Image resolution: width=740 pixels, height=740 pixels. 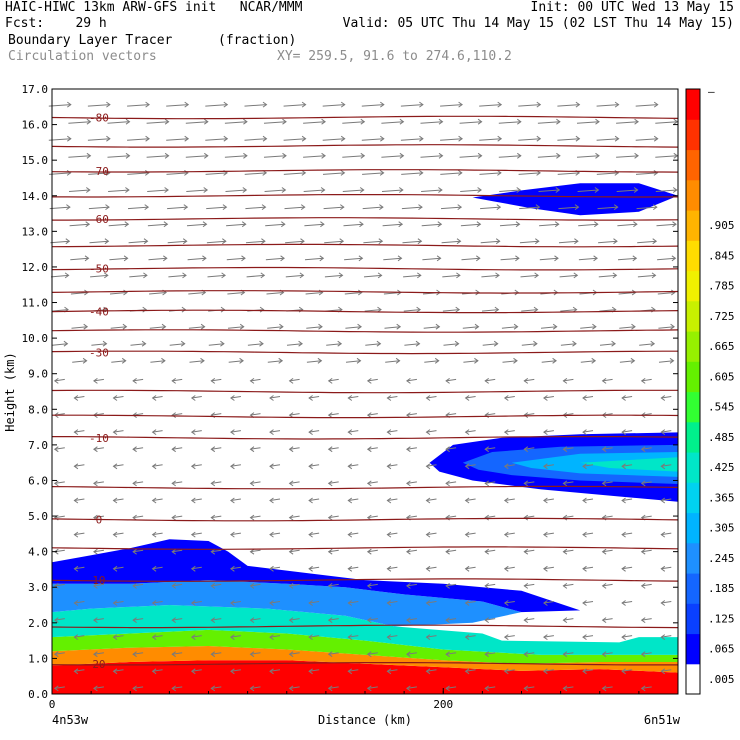 What do you see at coordinates (35, 338) in the screenshot?
I see `y-tick-label-10: 10.0` at bounding box center [35, 338].